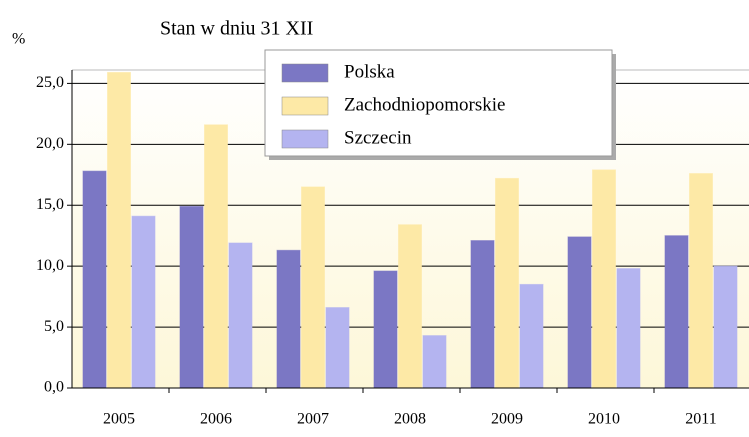 Image resolution: width=749 pixels, height=437 pixels. Describe the element at coordinates (50, 82) in the screenshot. I see `y-tick-label: 25,0` at that location.